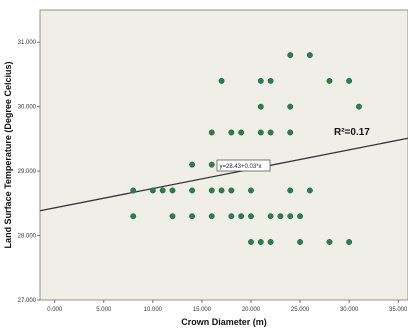  Describe the element at coordinates (104, 310) in the screenshot. I see `x-tick-label: 5.000` at that location.